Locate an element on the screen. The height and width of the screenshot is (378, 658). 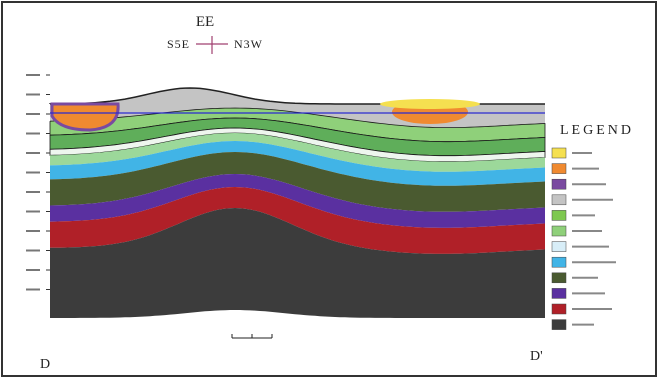
legend-title: LEGEND is located at coordinates (597, 130).